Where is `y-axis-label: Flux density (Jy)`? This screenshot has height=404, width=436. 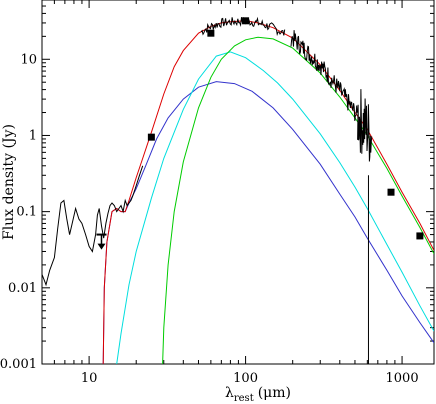
y-axis-label: Flux density (Jy) is located at coordinates (9, 182).